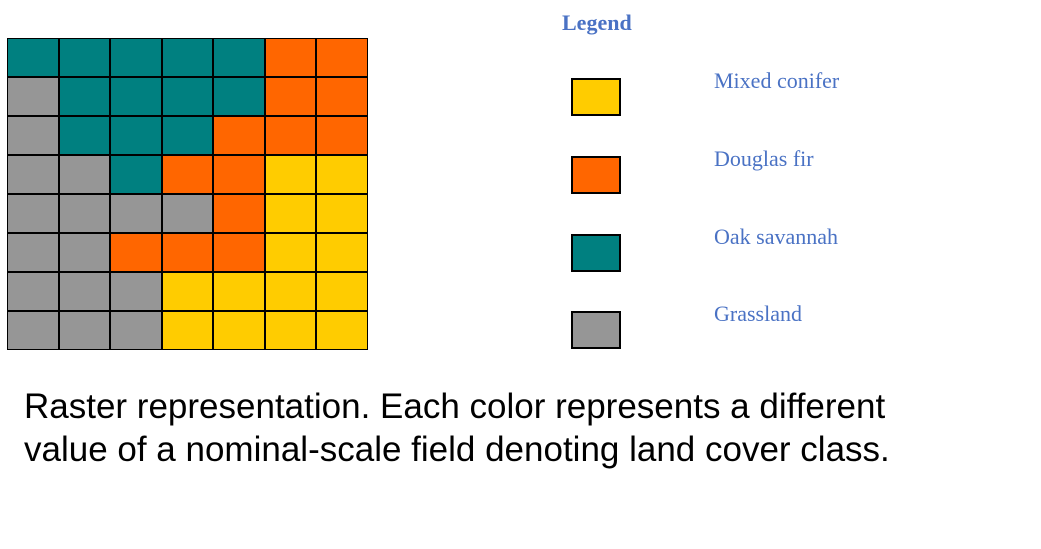  Describe the element at coordinates (764, 158) in the screenshot. I see `legend-label-douglas-fir: Douglas fir` at that location.